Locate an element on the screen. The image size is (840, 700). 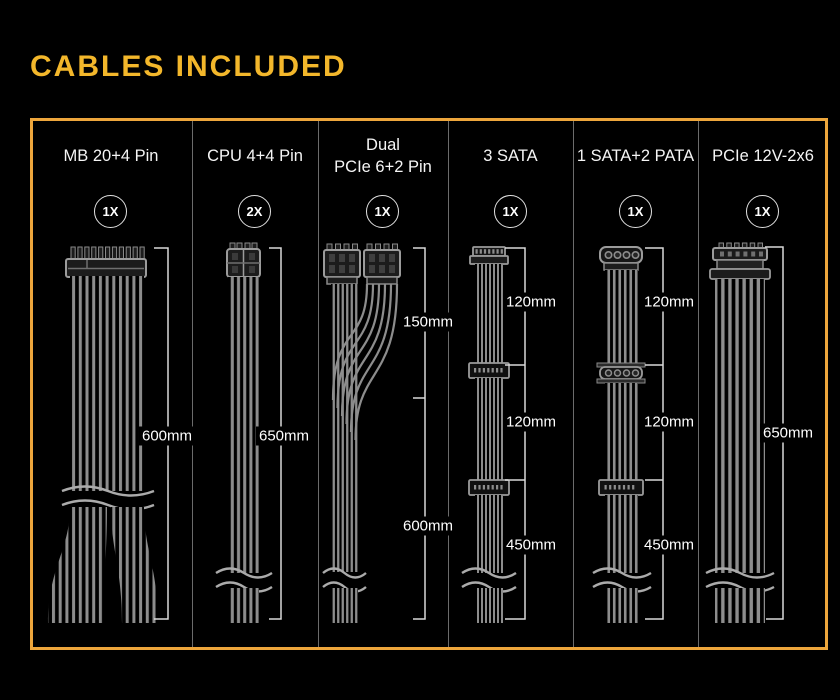
pata-sata-cable-art is located at coordinates (628, 434).